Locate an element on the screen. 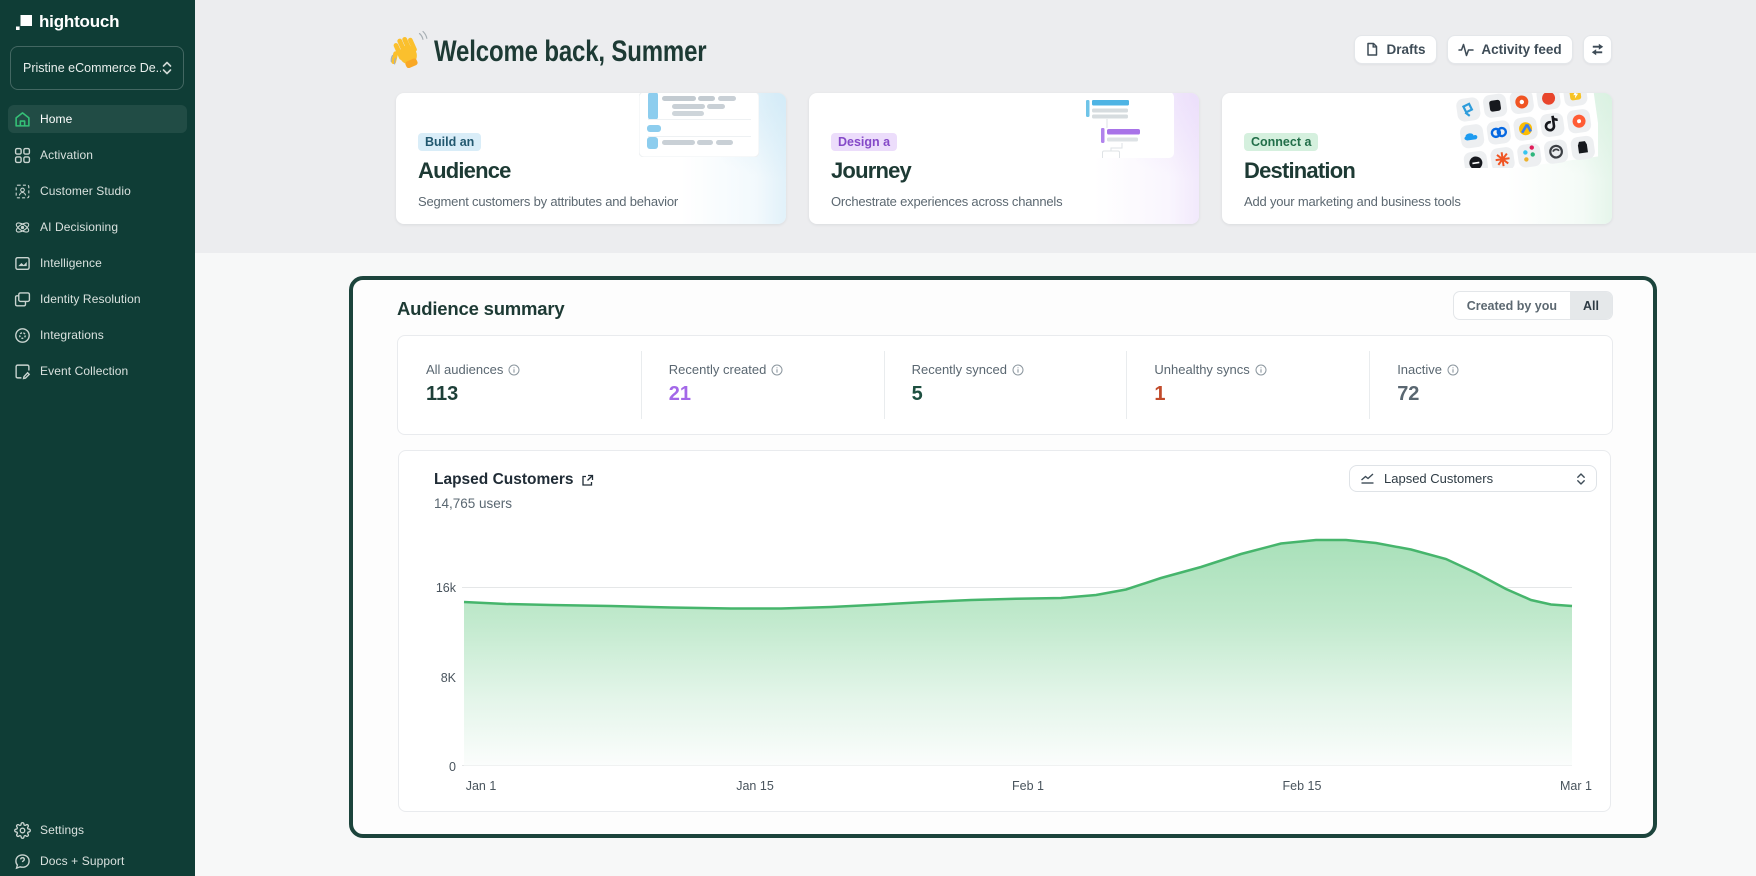 Image resolution: width=1756 pixels, height=876 pixels. svg-text: 0 is located at coordinates (452, 767).